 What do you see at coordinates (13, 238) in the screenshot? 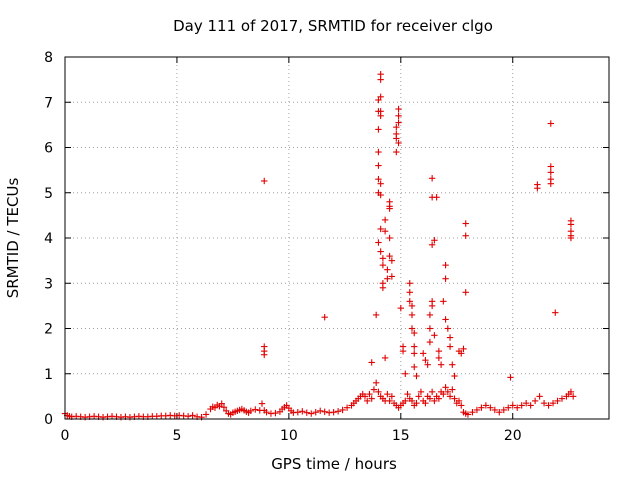
I see `y-axis-label: SRMTID / TECUs` at bounding box center [13, 238].